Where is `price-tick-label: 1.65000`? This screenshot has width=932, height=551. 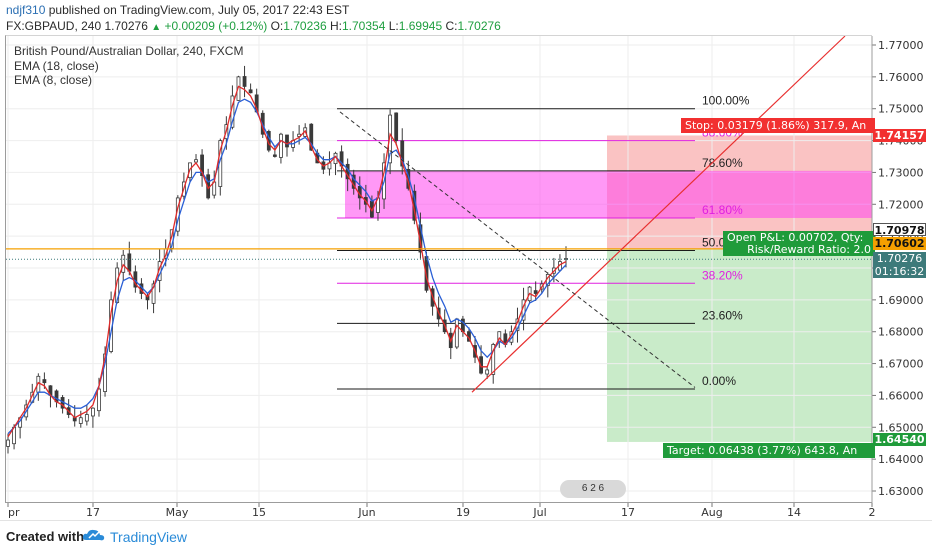 price-tick-label: 1.65000 is located at coordinates (901, 427).